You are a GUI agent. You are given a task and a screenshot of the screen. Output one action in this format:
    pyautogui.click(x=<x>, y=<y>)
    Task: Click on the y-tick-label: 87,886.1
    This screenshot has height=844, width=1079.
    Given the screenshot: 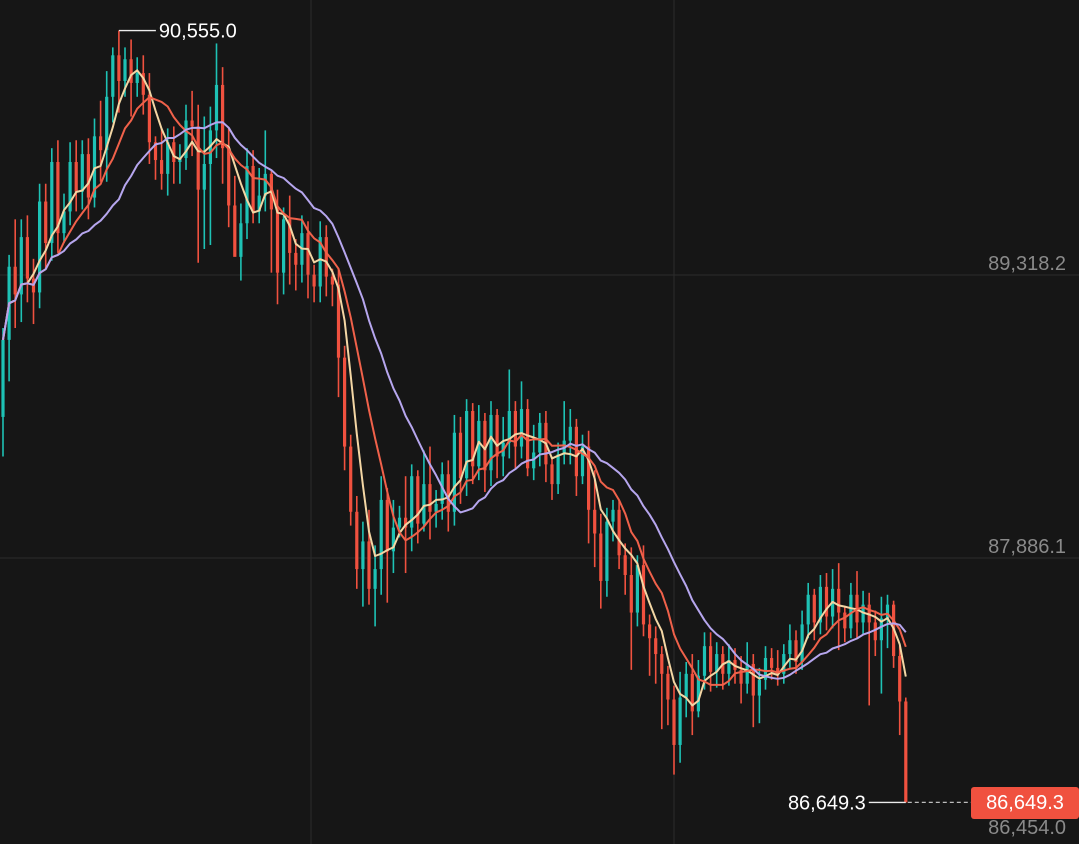 What is the action you would take?
    pyautogui.click(x=1027, y=547)
    